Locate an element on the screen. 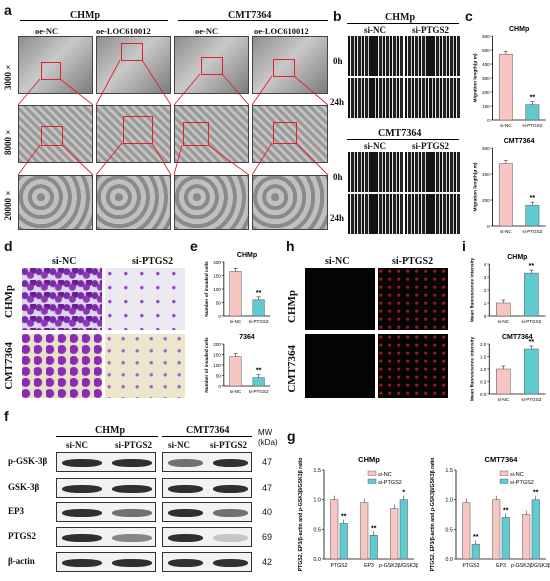 The height and width of the screenshot is (581, 550). time-label: 24h is located at coordinates (337, 218).